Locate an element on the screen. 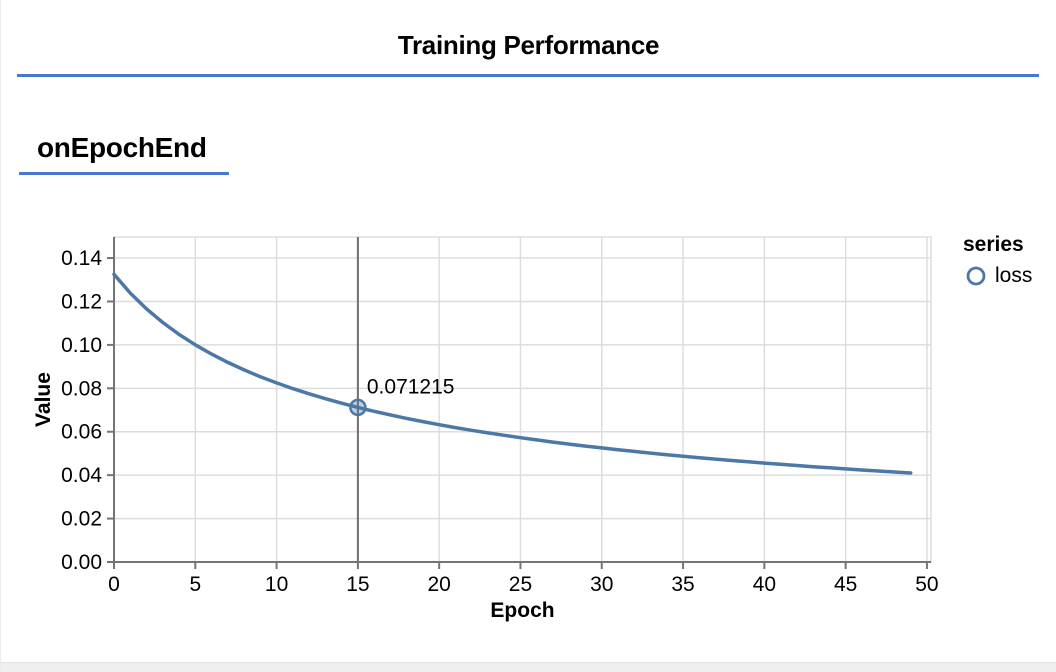 Image resolution: width=1056 pixels, height=672 pixels. title-underline is located at coordinates (528, 75).